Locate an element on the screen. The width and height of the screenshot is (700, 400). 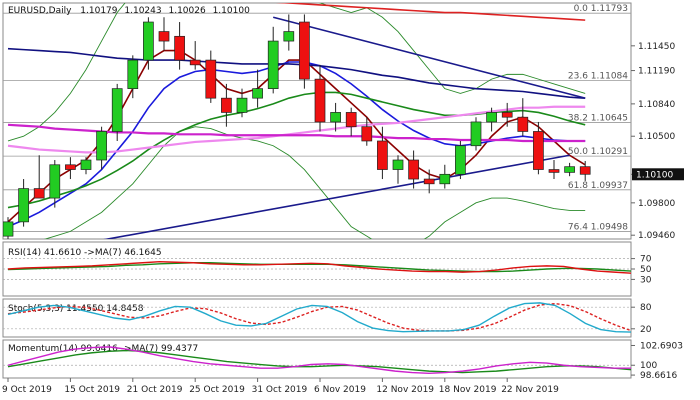
momentum-pane: Momentum(14) 99.6416 ->MA(7) 99.4377 is located at coordinates (317, 359).